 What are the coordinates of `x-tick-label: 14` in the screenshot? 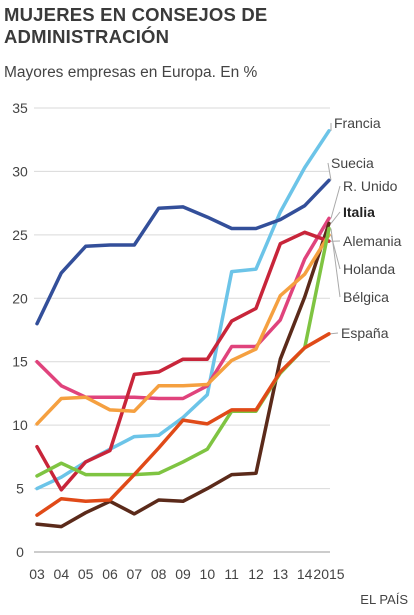 It's located at (305, 574).